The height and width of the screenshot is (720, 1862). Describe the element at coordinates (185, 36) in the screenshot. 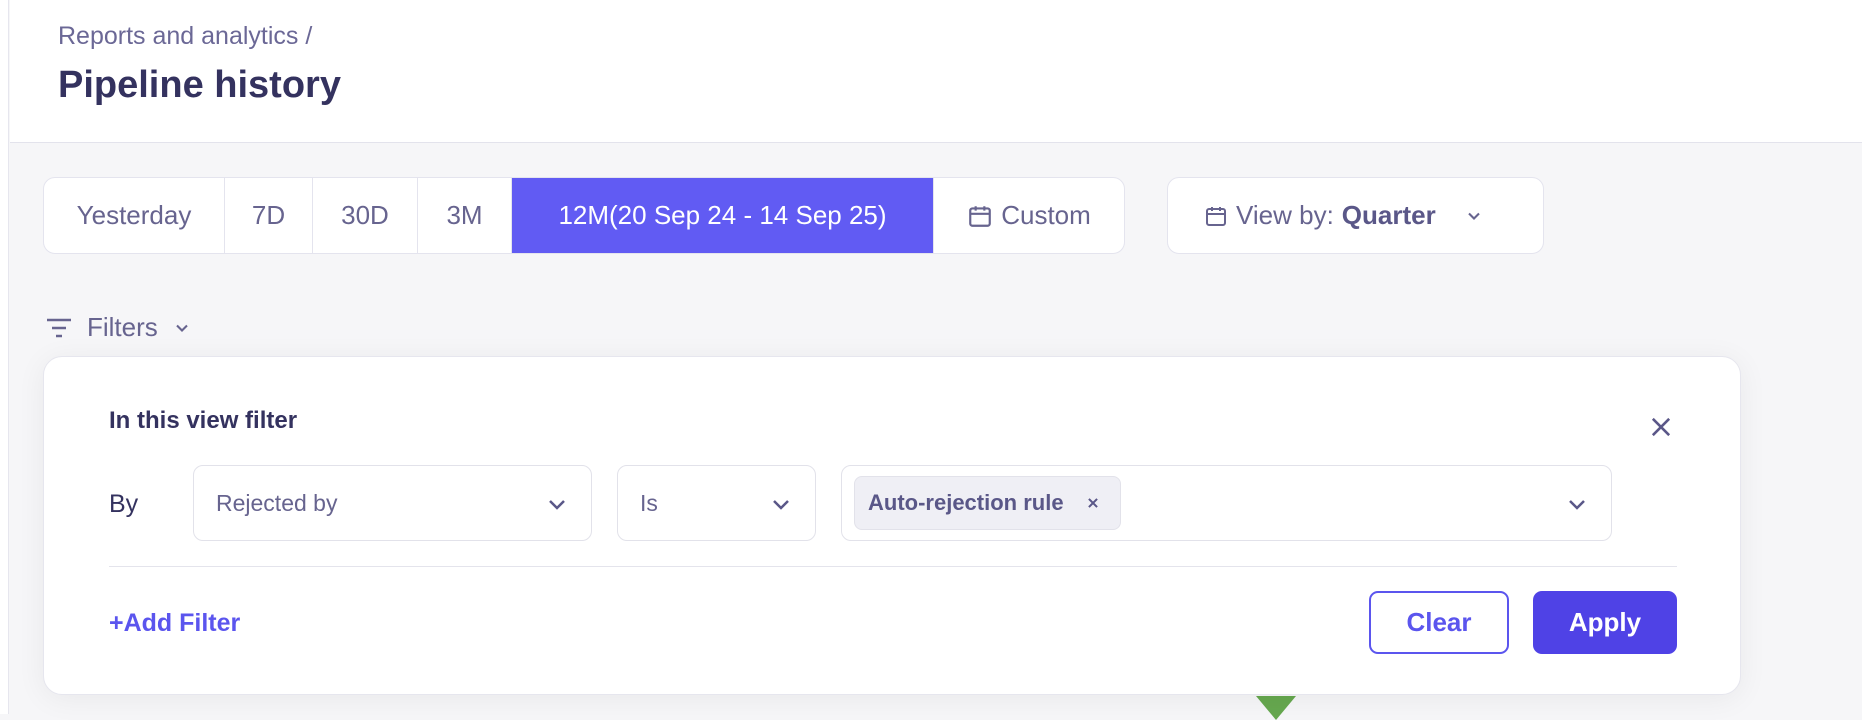

I see `breadcrumb: Reports and analytics /` at that location.